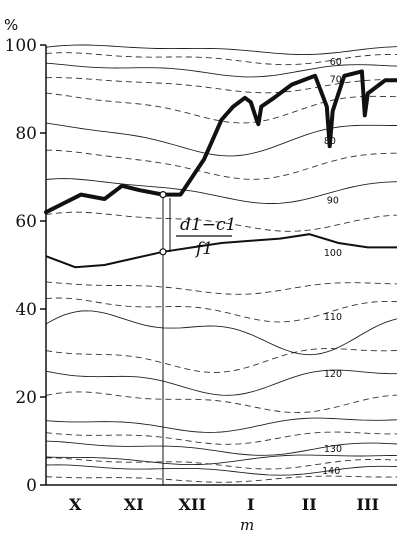 This screenshot has width=397, height=537. I want to click on month-label: X, so click(75, 504).